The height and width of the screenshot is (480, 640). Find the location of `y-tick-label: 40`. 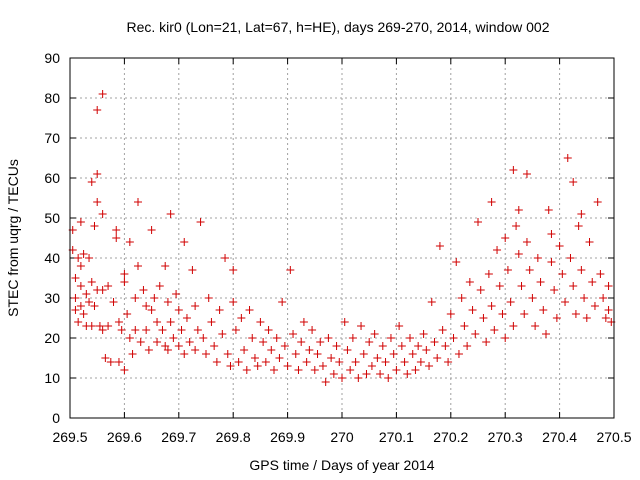

y-tick-label: 40 is located at coordinates (52, 258).